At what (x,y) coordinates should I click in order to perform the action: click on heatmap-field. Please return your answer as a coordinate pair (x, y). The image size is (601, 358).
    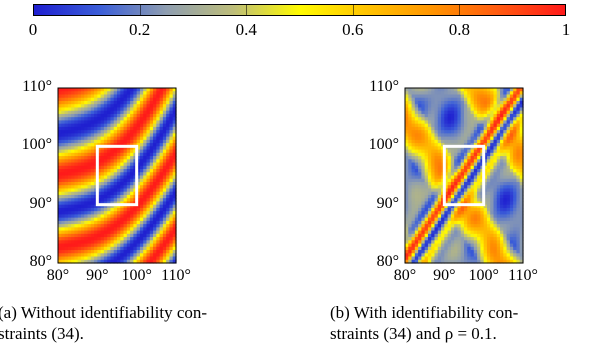
    Looking at the image, I should click on (117, 175).